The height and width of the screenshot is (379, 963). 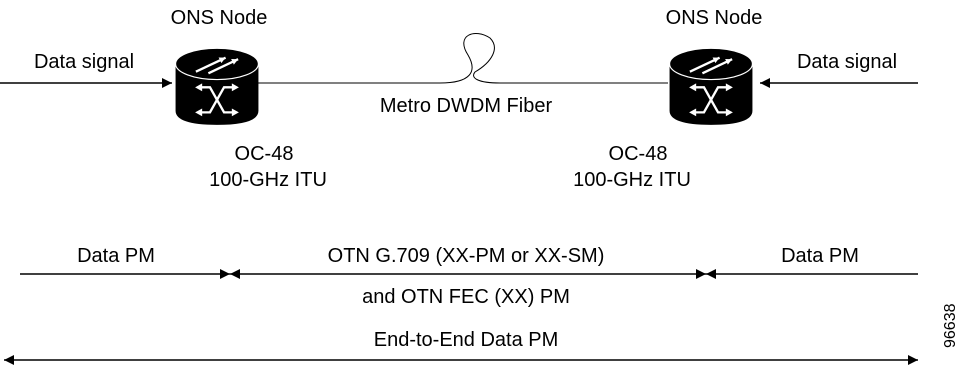 I want to click on middle-segment-label-2: and OTN FEC (XX) PM, so click(x=466, y=297).